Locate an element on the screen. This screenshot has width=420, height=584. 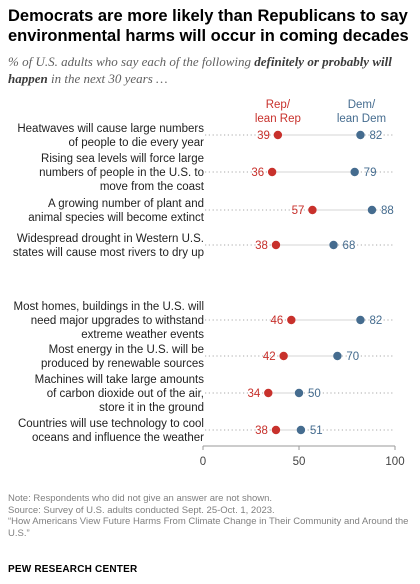
legend-label-rep: Rep/ is located at coordinates (278, 105).